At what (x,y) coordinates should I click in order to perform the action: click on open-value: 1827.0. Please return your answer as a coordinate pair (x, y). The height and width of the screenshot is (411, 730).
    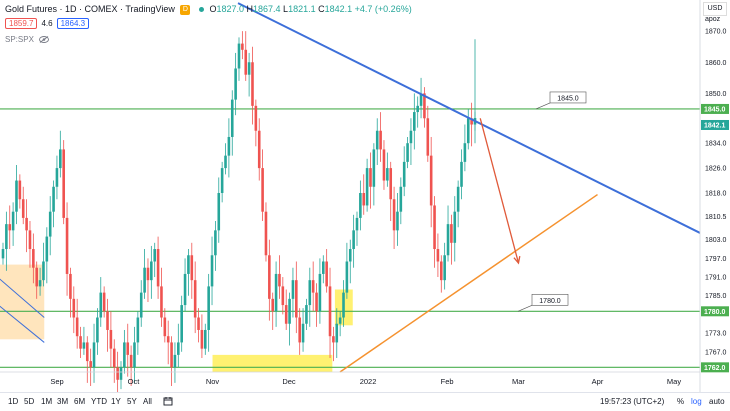
    Looking at the image, I should click on (230, 9).